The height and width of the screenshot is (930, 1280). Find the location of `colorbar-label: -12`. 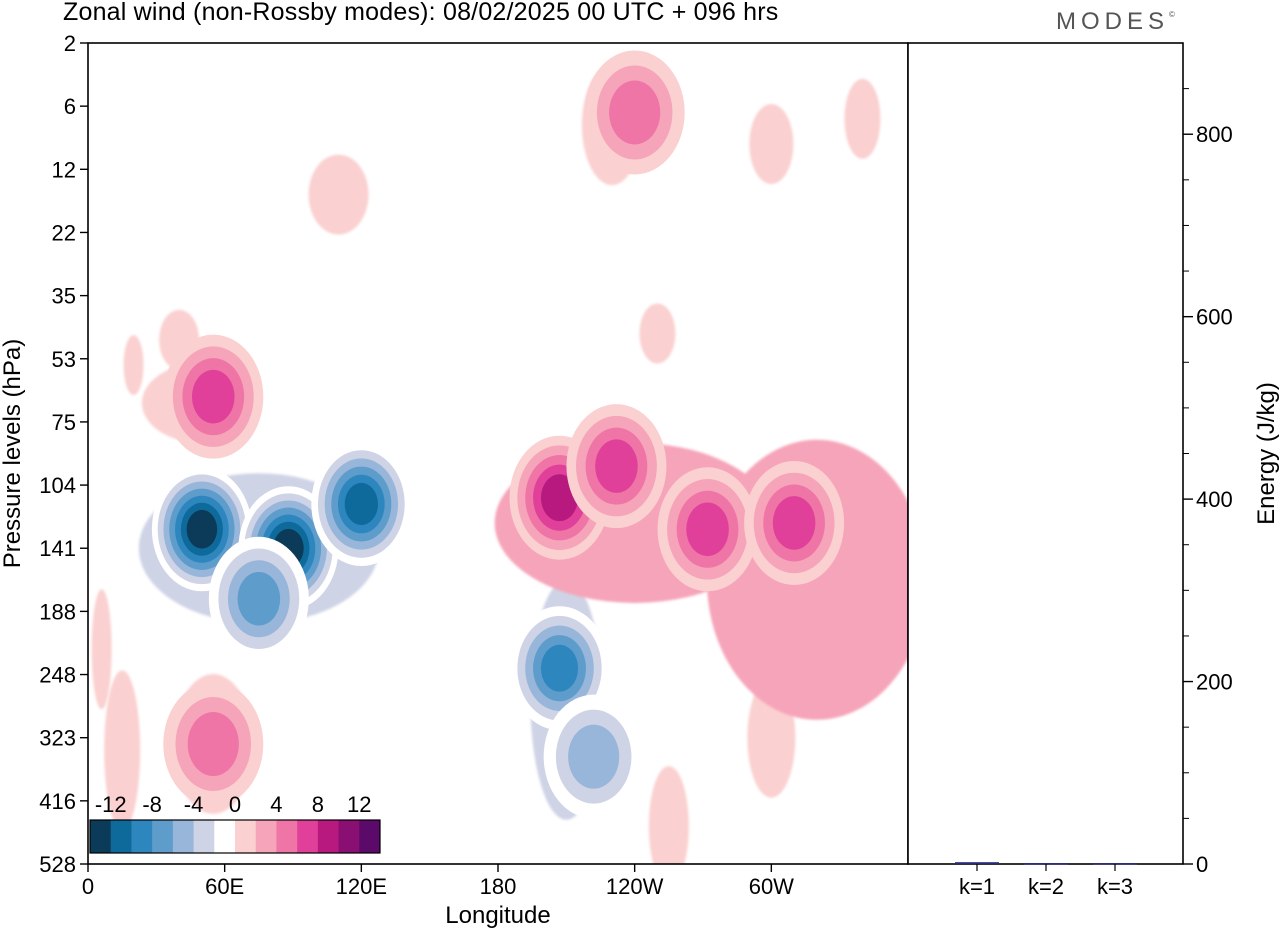

colorbar-label: -12 is located at coordinates (111, 804).